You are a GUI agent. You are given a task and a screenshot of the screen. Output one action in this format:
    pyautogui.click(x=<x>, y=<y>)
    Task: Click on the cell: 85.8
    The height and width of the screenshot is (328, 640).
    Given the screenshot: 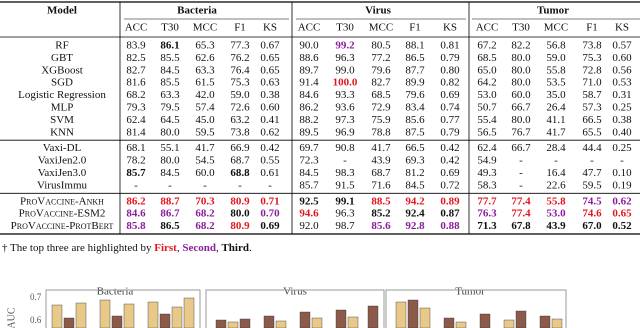 What is the action you would take?
    pyautogui.click(x=136, y=226)
    